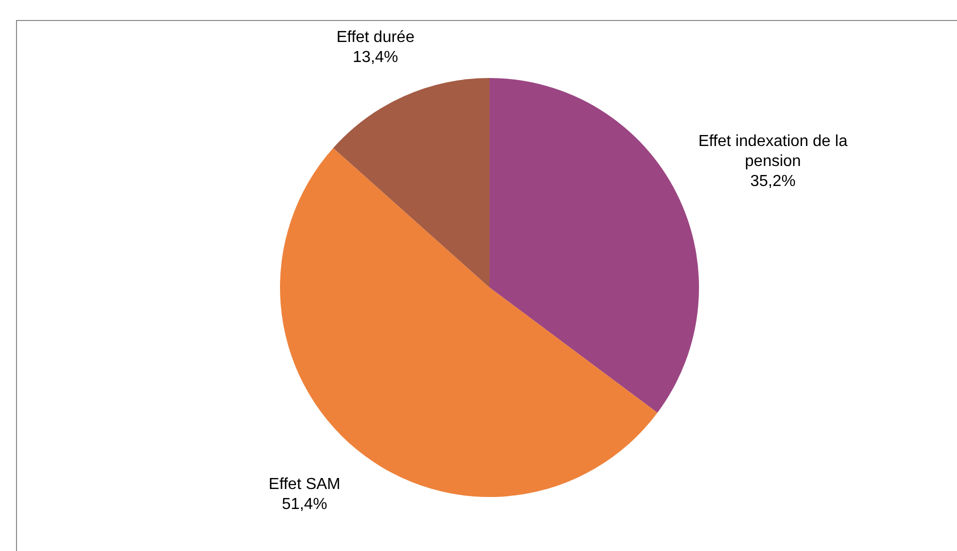  What do you see at coordinates (773, 151) in the screenshot?
I see `slice-label: Effet indexation de la pension` at bounding box center [773, 151].